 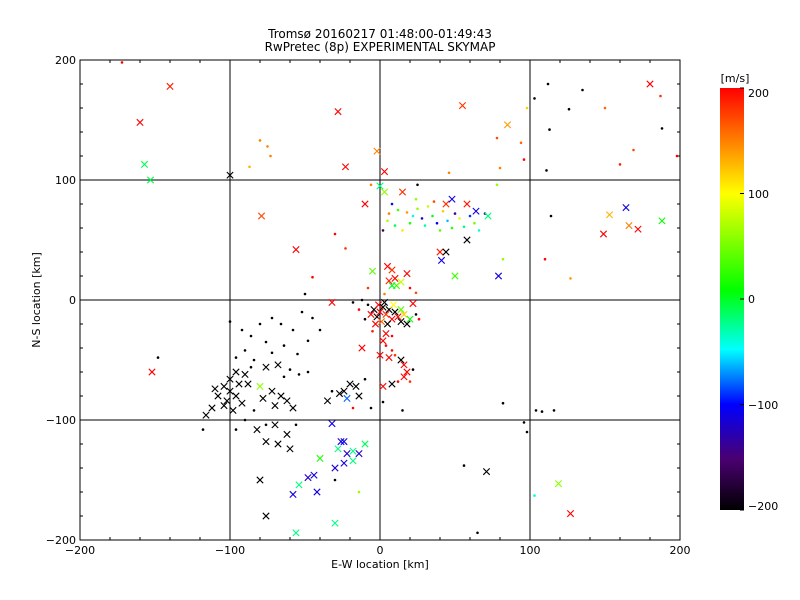 What do you see at coordinates (680, 550) in the screenshot?
I see `x-tick-label: 200` at bounding box center [680, 550].